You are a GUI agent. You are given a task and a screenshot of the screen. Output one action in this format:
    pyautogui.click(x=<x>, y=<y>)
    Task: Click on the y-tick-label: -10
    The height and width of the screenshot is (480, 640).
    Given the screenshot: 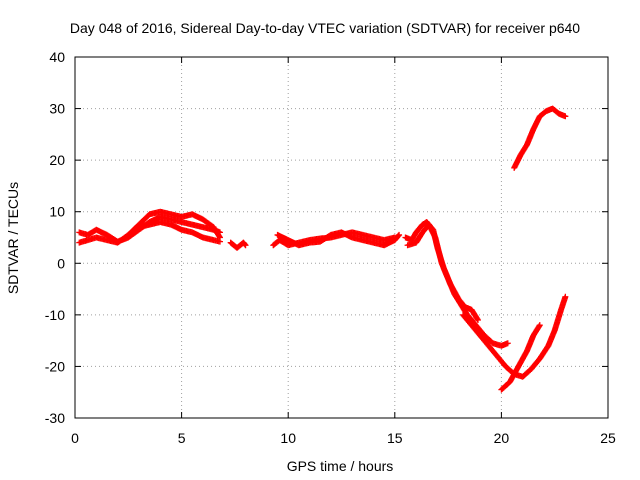 What is the action you would take?
    pyautogui.click(x=55, y=315)
    